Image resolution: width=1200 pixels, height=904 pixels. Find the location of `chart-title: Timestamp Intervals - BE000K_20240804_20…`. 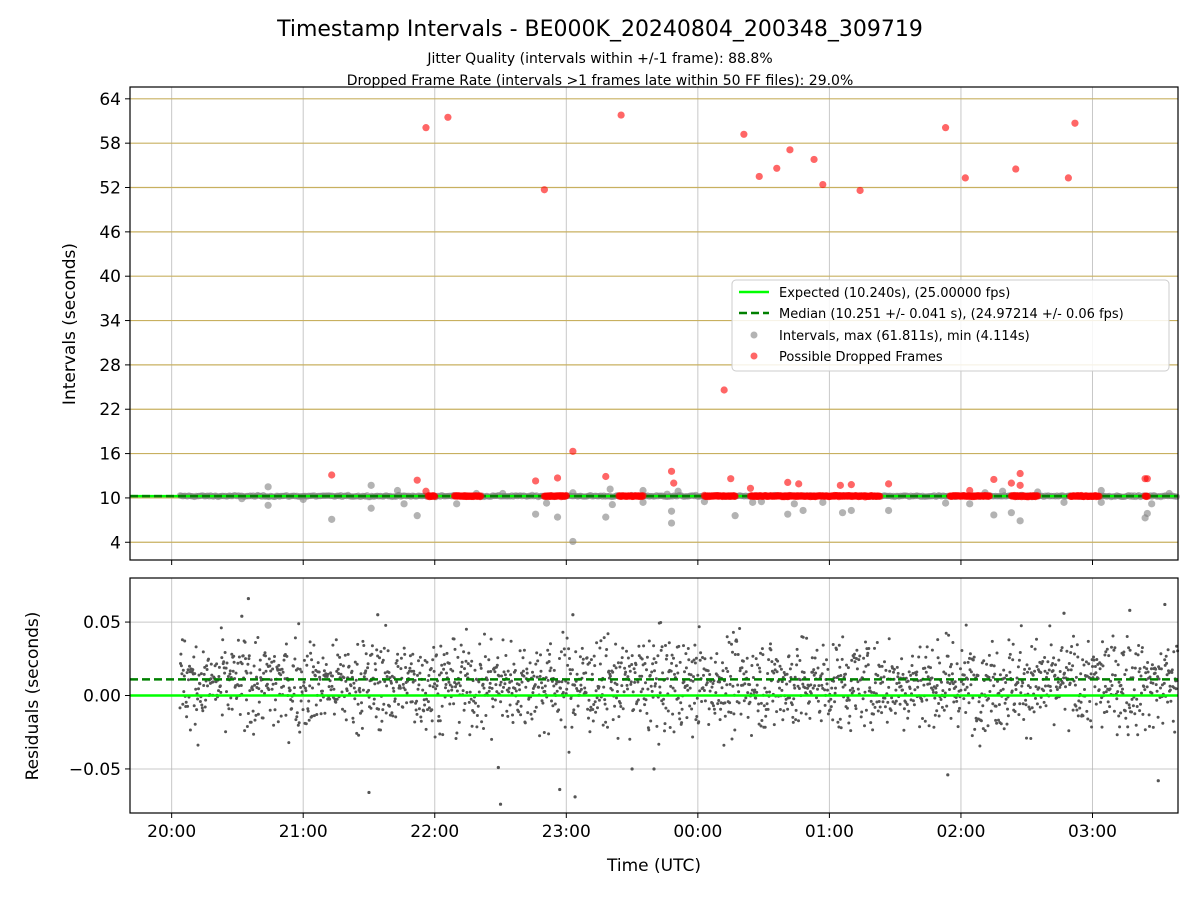

chart-title: Timestamp Intervals - BE000K_20240804_20… is located at coordinates (599, 29).